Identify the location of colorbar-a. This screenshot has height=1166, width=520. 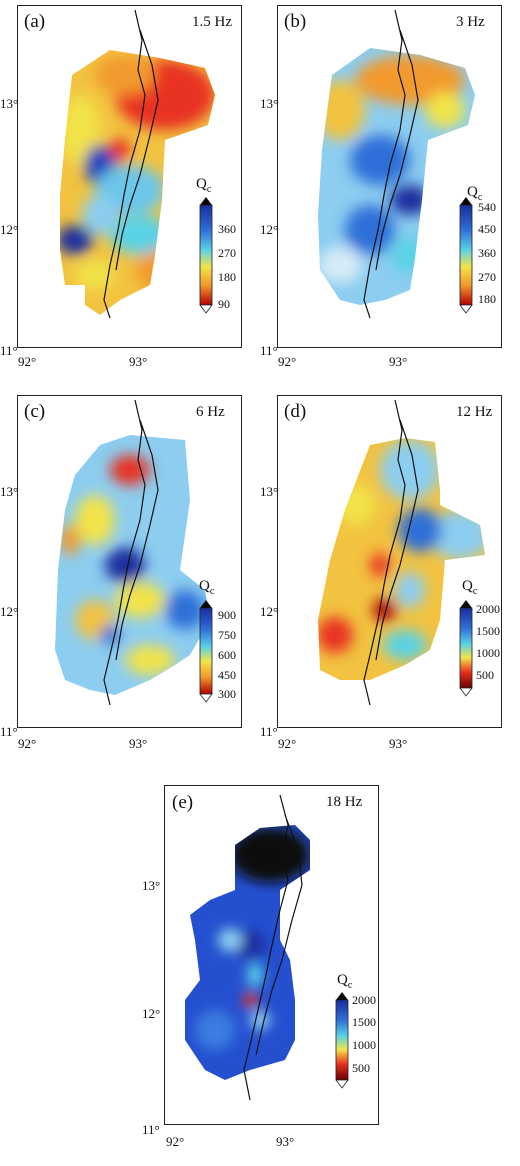
(206, 255).